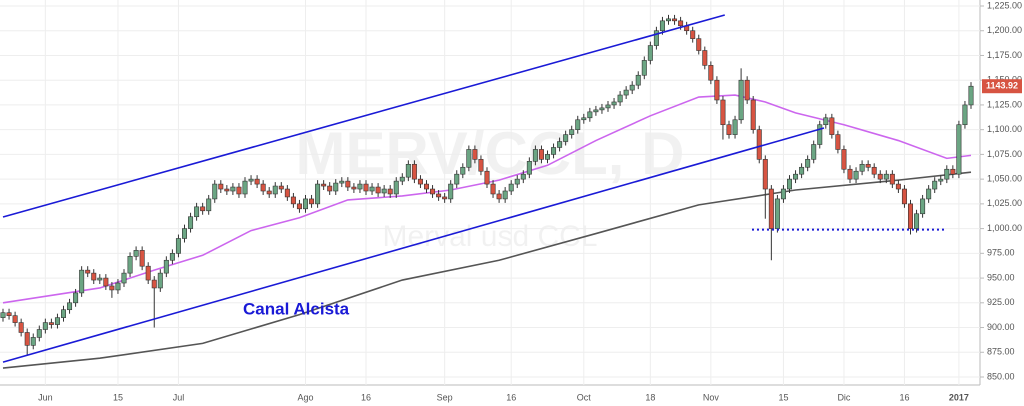 This screenshot has width=1024, height=406. What do you see at coordinates (490, 153) in the screenshot?
I see `watermark: MERV/CCL, D` at bounding box center [490, 153].